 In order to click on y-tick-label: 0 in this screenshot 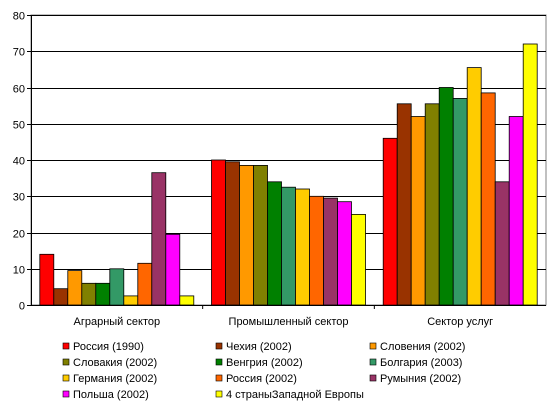, I will do `click(22, 307)`.